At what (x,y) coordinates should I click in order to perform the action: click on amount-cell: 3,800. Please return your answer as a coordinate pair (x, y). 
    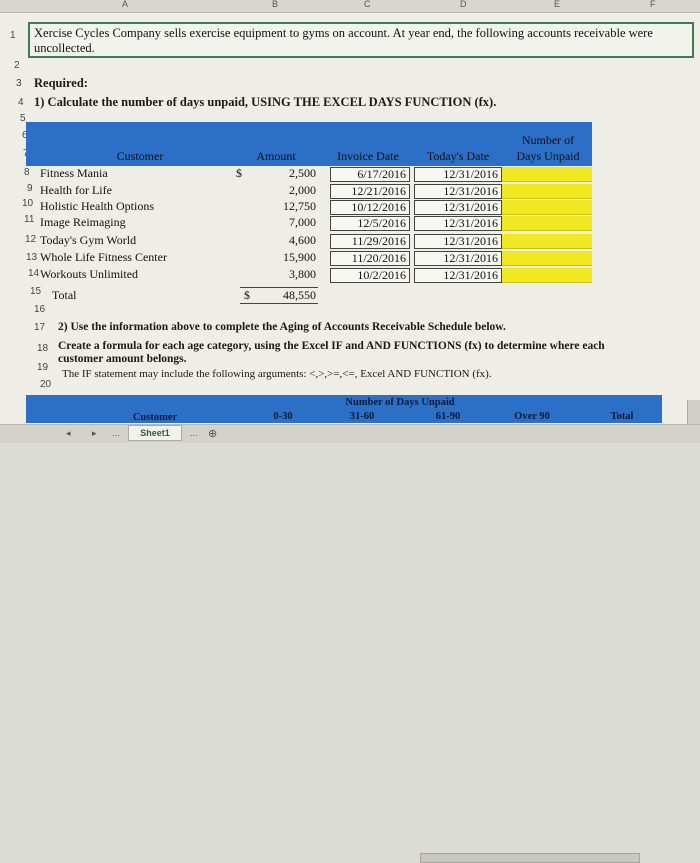
    Looking at the image, I should click on (302, 274).